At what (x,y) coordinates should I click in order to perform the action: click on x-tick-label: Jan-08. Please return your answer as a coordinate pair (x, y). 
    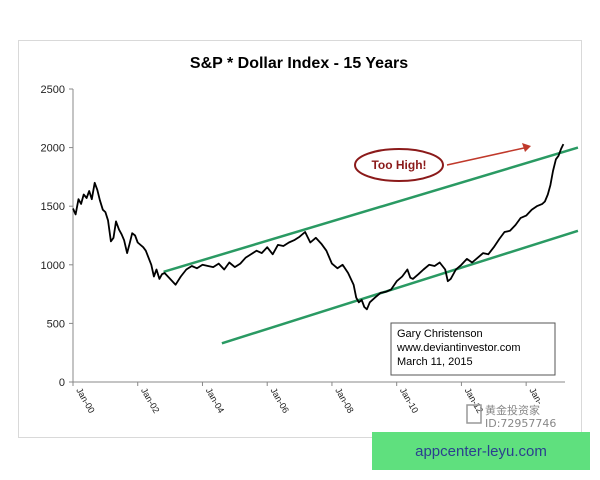
    Looking at the image, I should click on (344, 400).